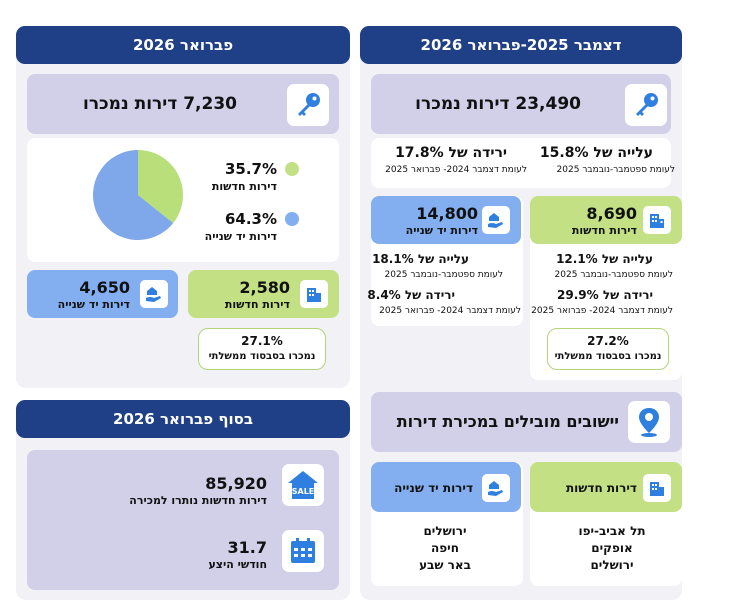  Describe the element at coordinates (451, 153) in the screenshot. I see `right-drop-title: ירידה של 17.8%` at that location.